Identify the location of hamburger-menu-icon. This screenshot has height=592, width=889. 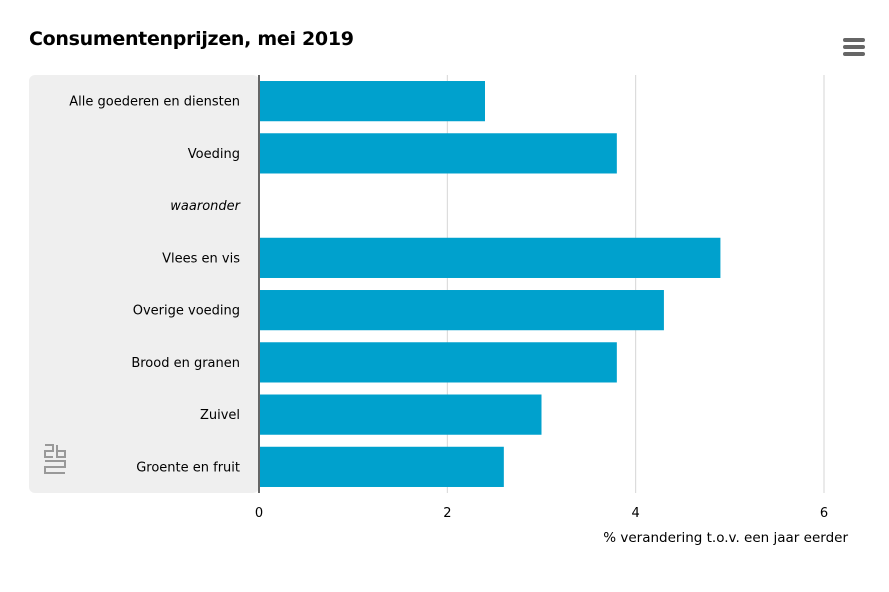
(854, 47).